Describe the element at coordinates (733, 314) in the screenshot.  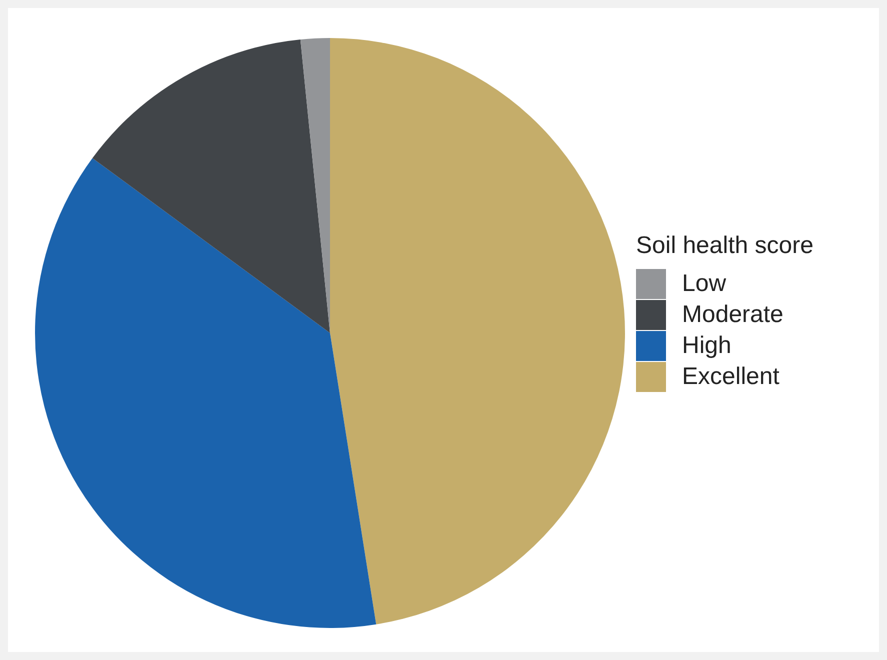
I see `legend-label: Moderate` at that location.